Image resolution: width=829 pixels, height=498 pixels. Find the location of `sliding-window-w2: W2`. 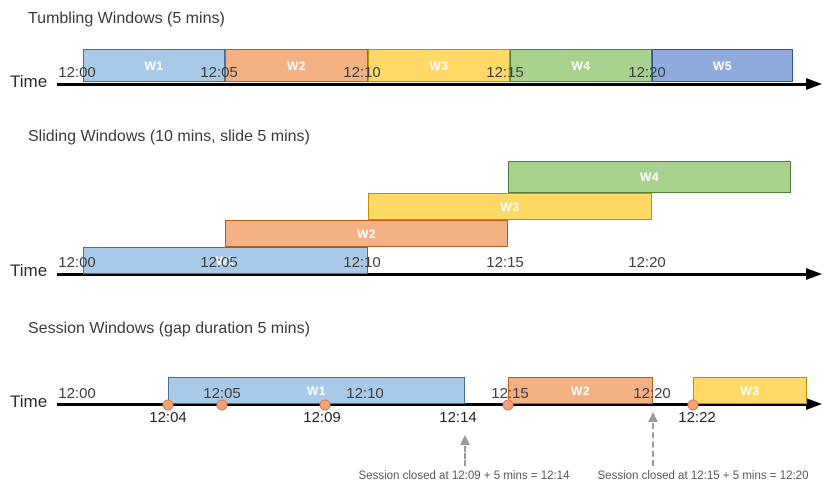

sliding-window-w2: W2 is located at coordinates (366, 233).